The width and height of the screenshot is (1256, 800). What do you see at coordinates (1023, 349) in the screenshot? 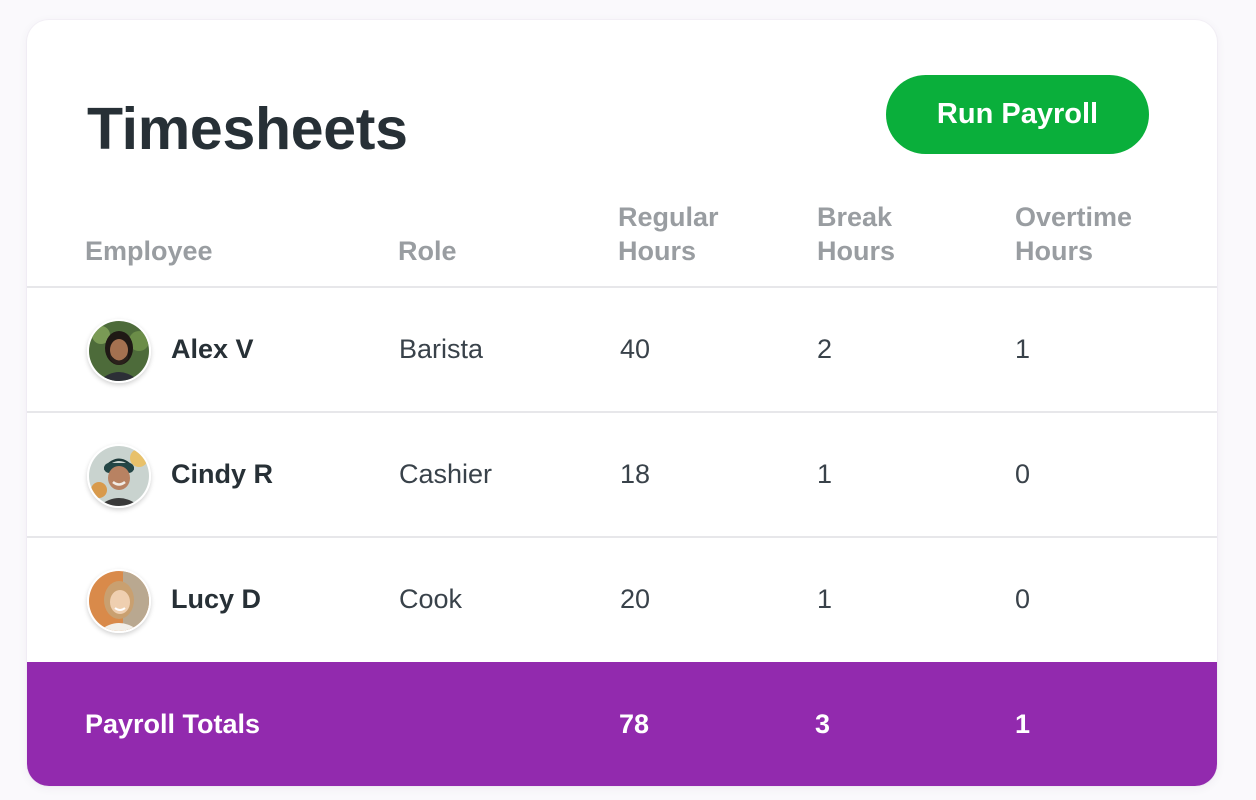
I see `overtime-hours-value: 1` at bounding box center [1023, 349].